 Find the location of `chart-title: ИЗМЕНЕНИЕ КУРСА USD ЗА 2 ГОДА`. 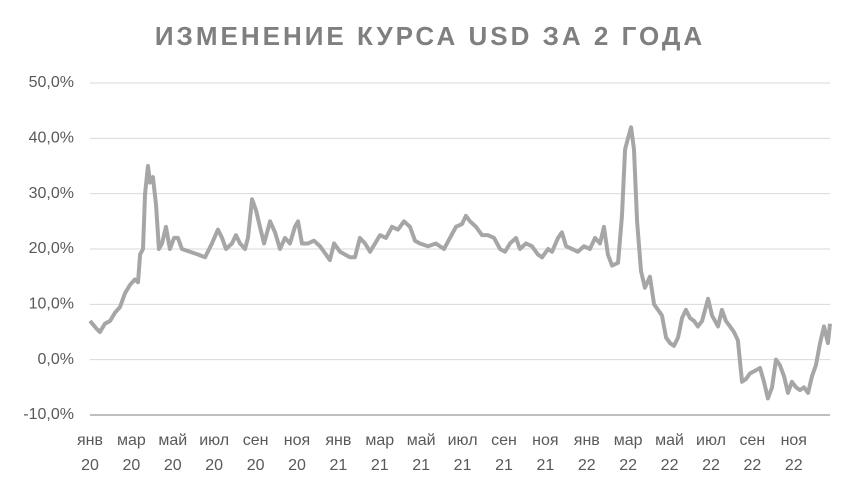

chart-title: ИЗМЕНЕНИЕ КУРСА USD ЗА 2 ГОДА is located at coordinates (430, 36).